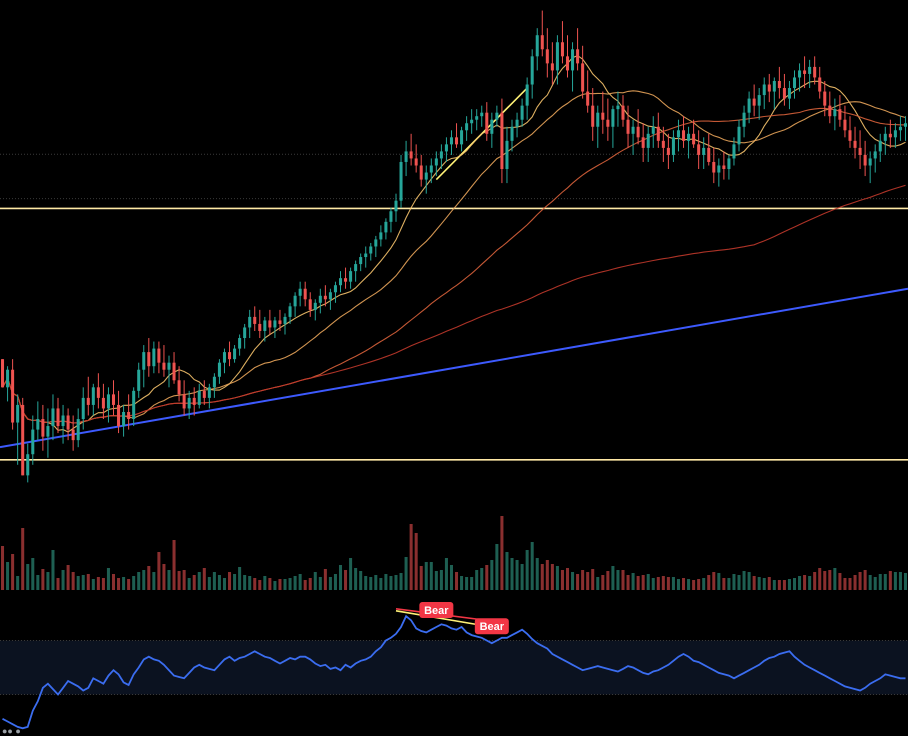 The width and height of the screenshot is (908, 736). I want to click on volume-bars, so click(454, 553).